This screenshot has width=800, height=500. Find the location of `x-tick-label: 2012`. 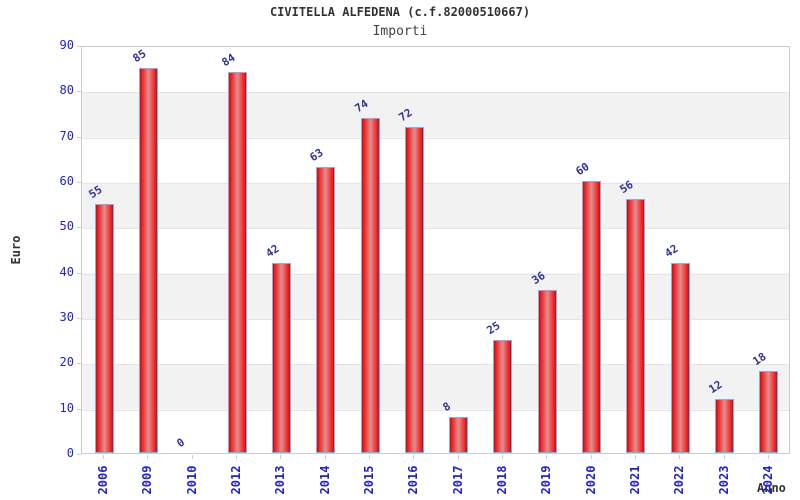

x-tick-label: 2012 is located at coordinates (236, 480).